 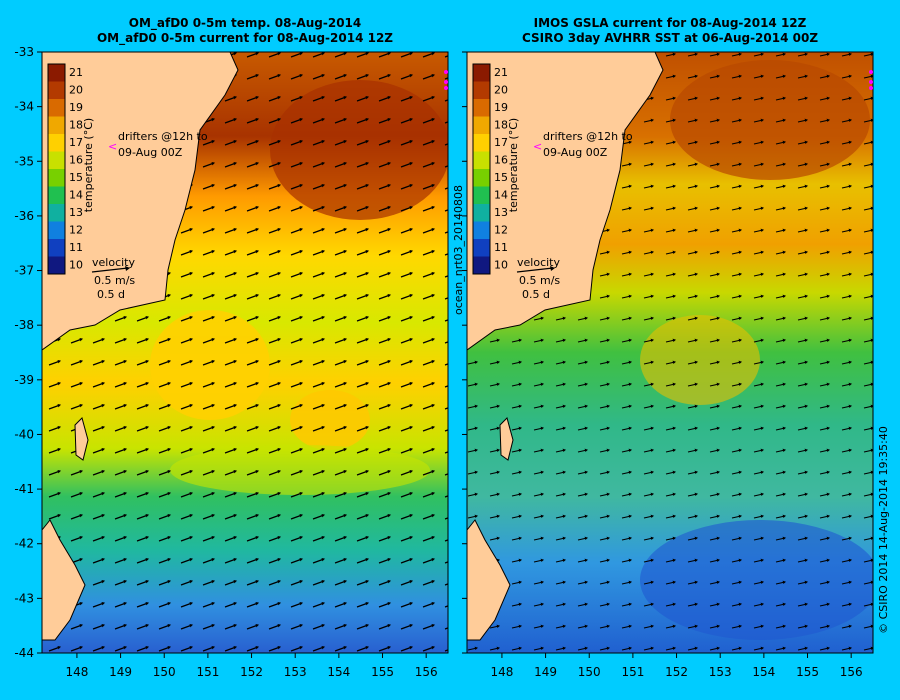 I want to click on colorbar-tick-label: 14, so click(x=76, y=195).